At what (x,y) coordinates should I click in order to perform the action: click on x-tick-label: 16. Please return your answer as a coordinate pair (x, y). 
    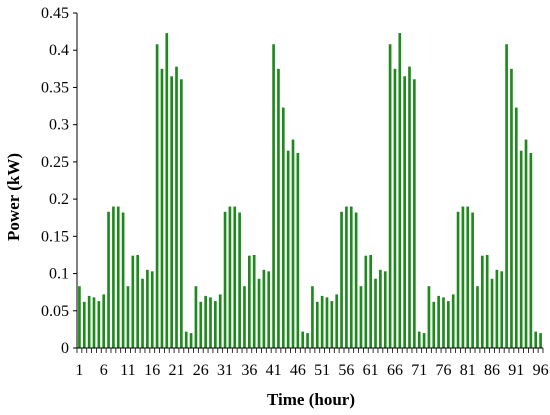
    Looking at the image, I should click on (152, 370).